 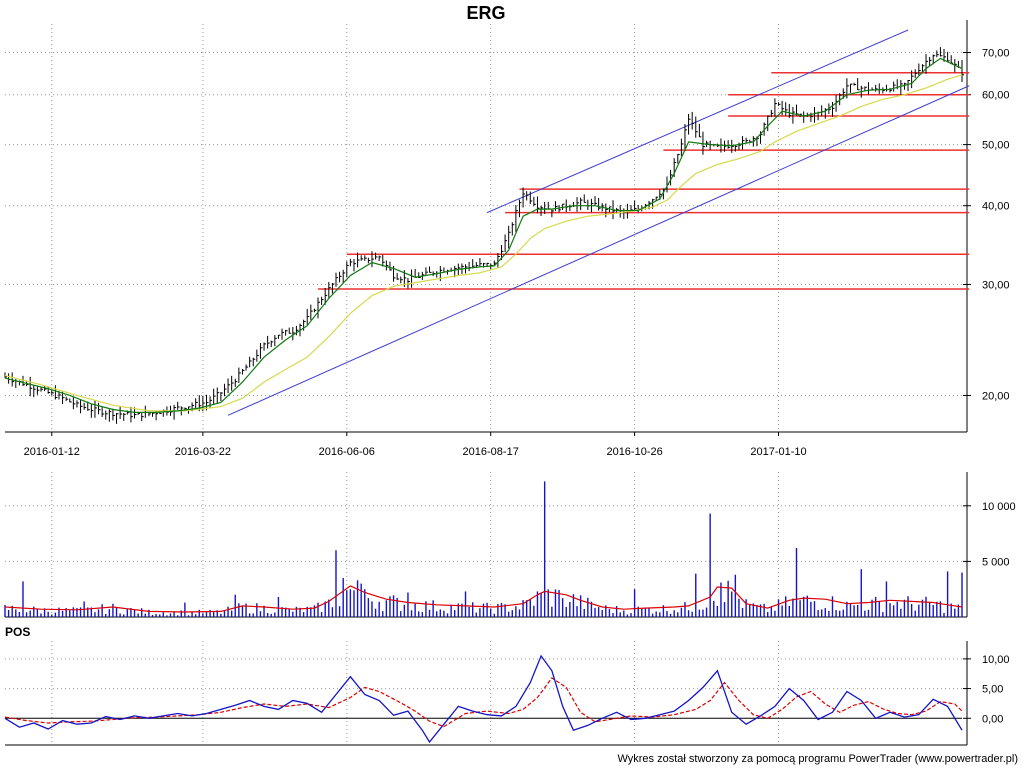 I want to click on pos-panel-title: POS, so click(x=17, y=632).